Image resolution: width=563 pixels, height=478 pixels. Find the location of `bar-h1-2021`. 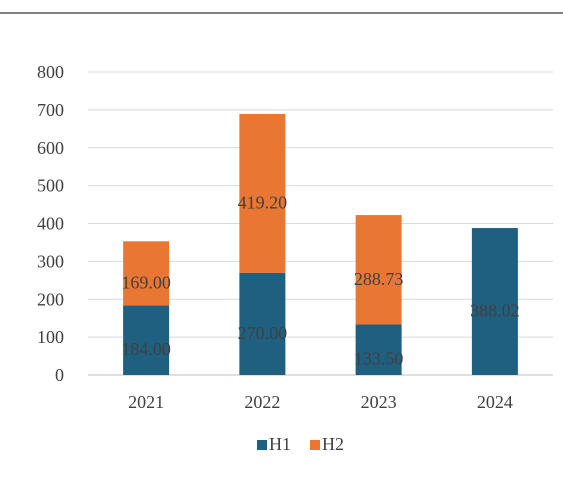

bar-h1-2021 is located at coordinates (146, 340).